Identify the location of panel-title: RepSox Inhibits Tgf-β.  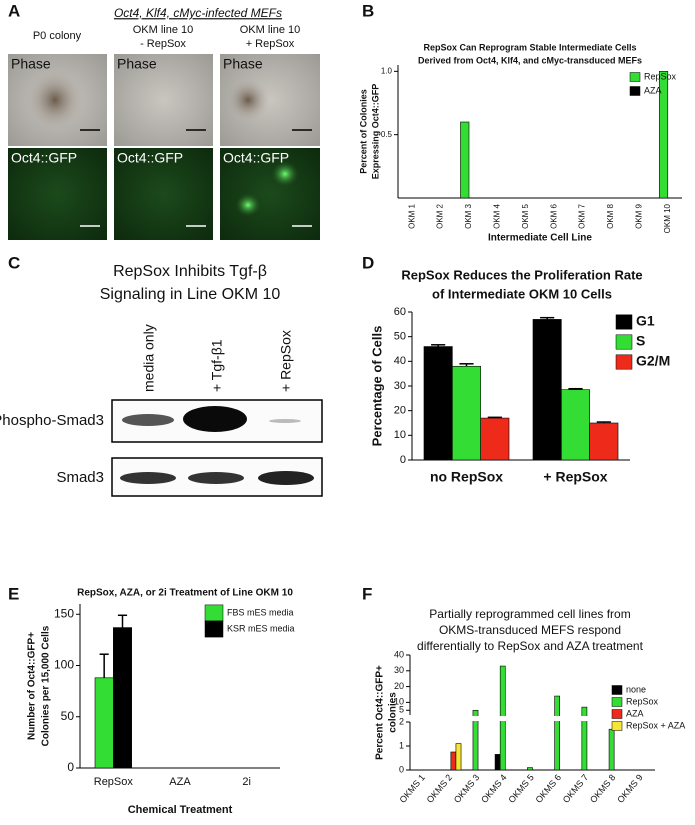
(190, 271).